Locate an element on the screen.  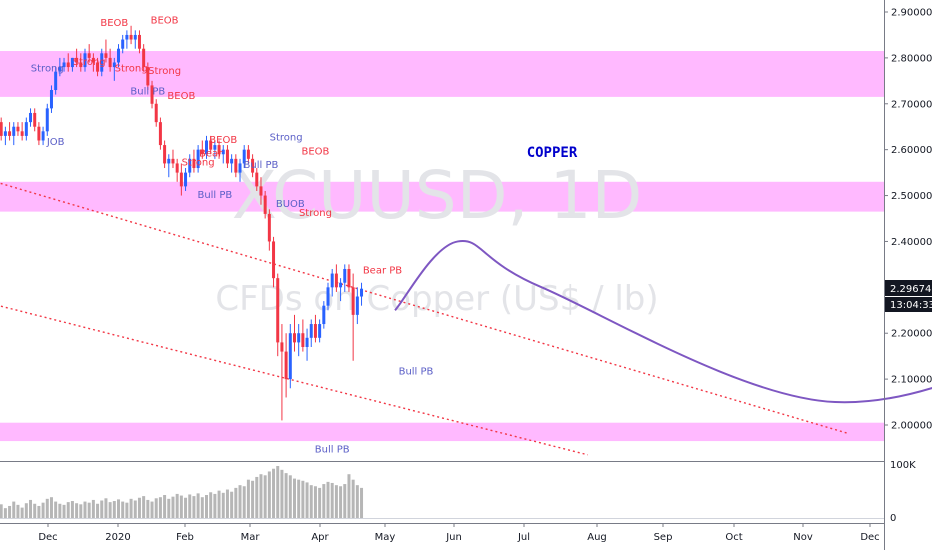
time-label-12: Dec is located at coordinates (869, 537).